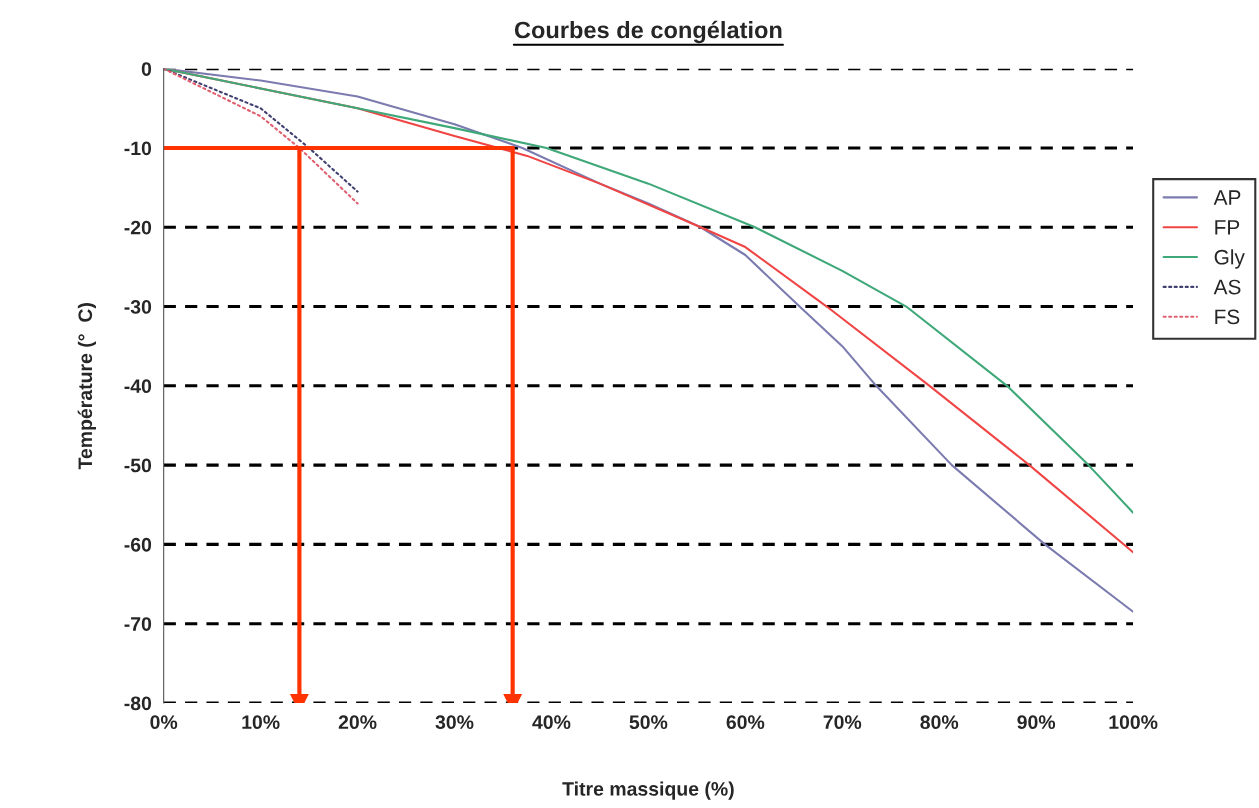 This screenshot has width=1259, height=808. I want to click on x-tick-label: 60%, so click(745, 722).